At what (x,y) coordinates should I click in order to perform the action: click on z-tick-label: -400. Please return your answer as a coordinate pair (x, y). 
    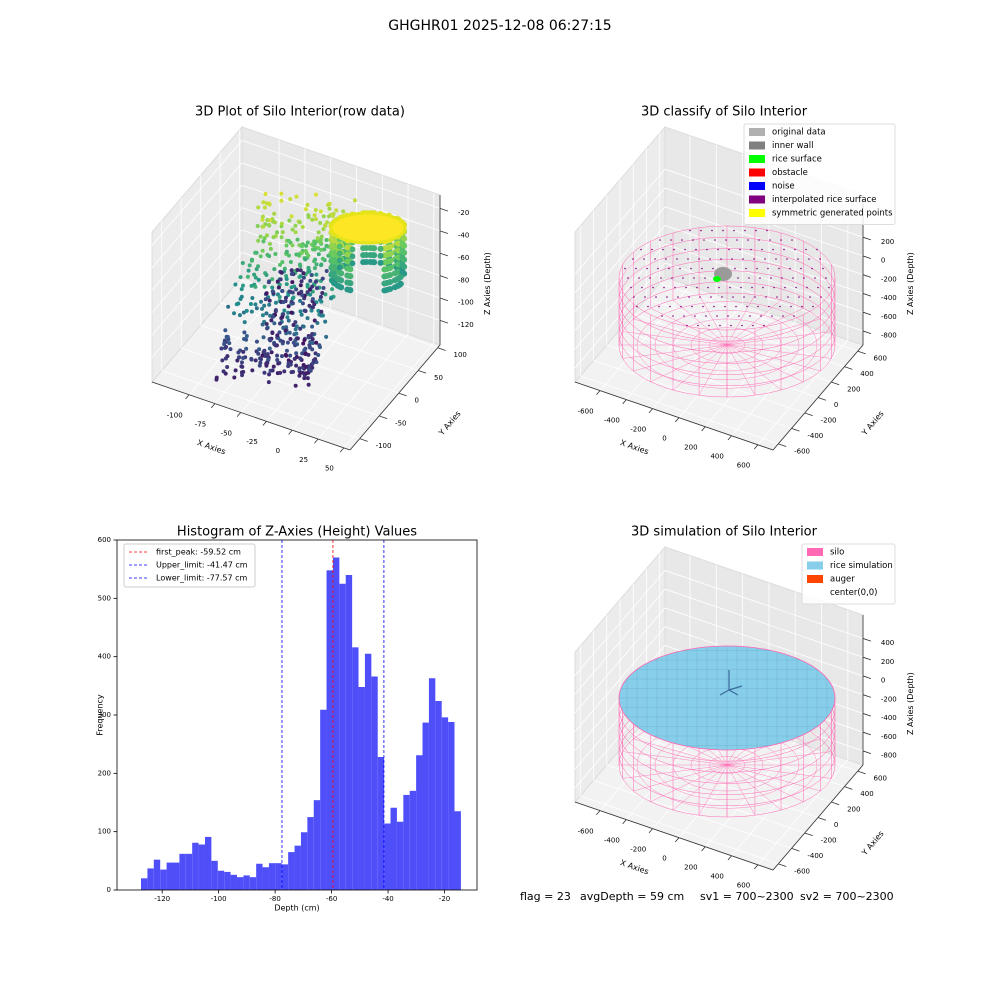
    Looking at the image, I should click on (889, 298).